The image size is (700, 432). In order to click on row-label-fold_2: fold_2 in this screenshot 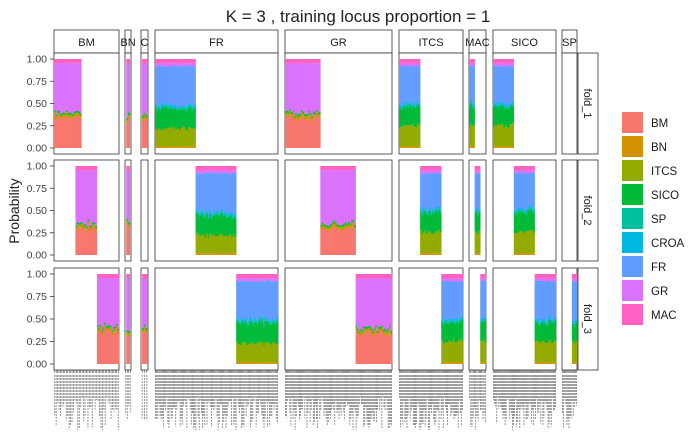, I will do `click(587, 211)`.